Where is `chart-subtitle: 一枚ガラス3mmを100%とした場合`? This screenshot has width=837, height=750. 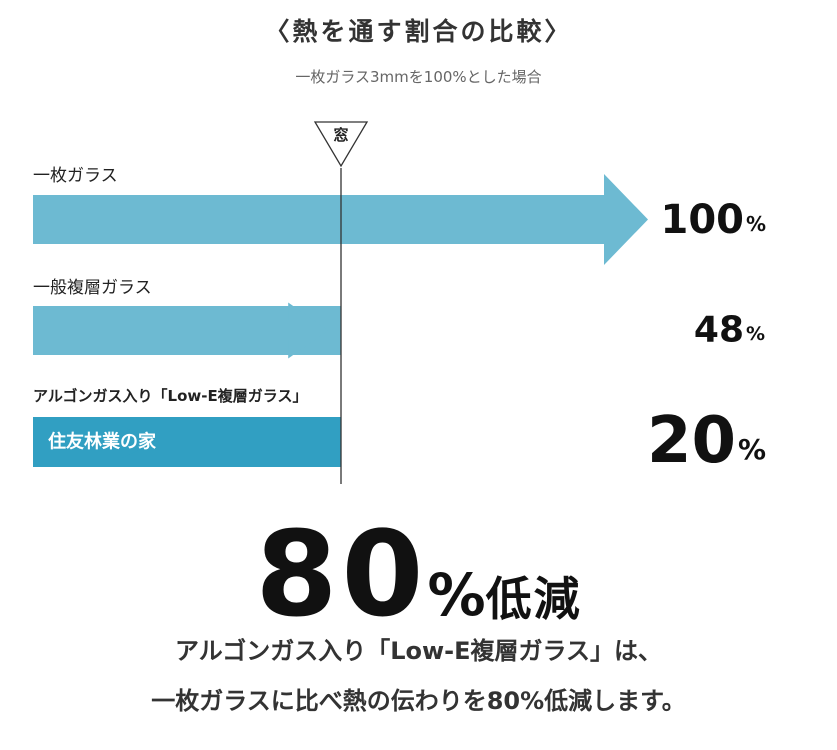
chart-subtitle: 一枚ガラス3mmを100%とした場合 is located at coordinates (418, 77).